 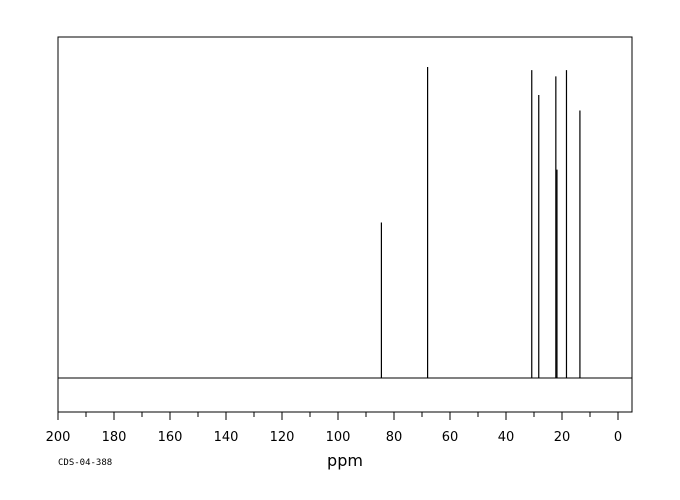 I want to click on x-tick-label-20: 20, so click(x=562, y=437).